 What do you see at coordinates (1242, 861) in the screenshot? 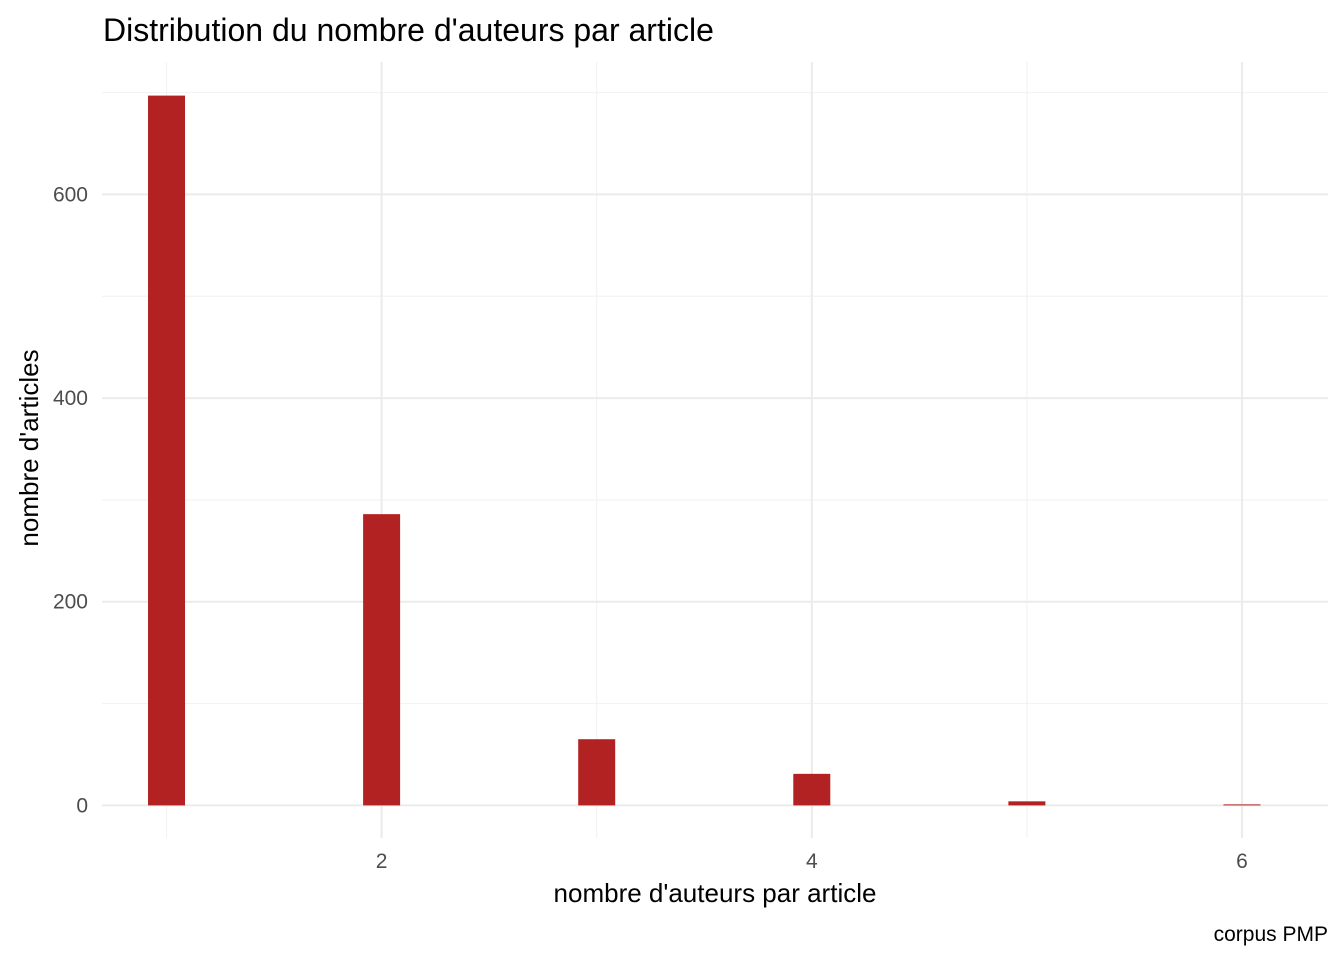
I see `x-tick-label: 6` at bounding box center [1242, 861].